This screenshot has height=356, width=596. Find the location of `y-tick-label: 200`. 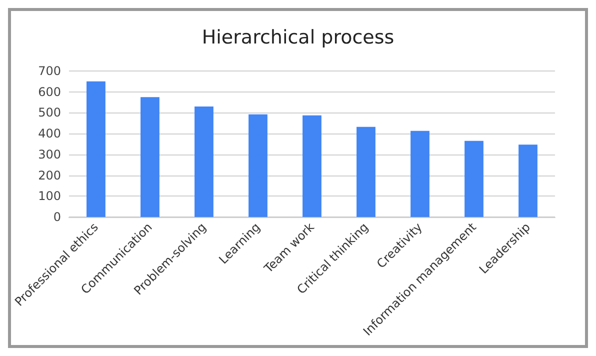

y-tick-label: 200 is located at coordinates (49, 175).